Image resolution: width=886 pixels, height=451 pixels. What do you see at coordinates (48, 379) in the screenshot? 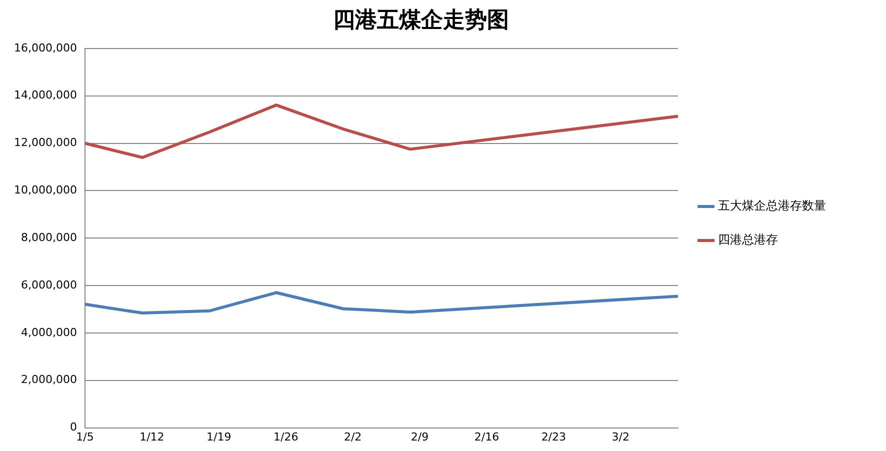
I see `y-tick-label: 2,000,000` at bounding box center [48, 379].